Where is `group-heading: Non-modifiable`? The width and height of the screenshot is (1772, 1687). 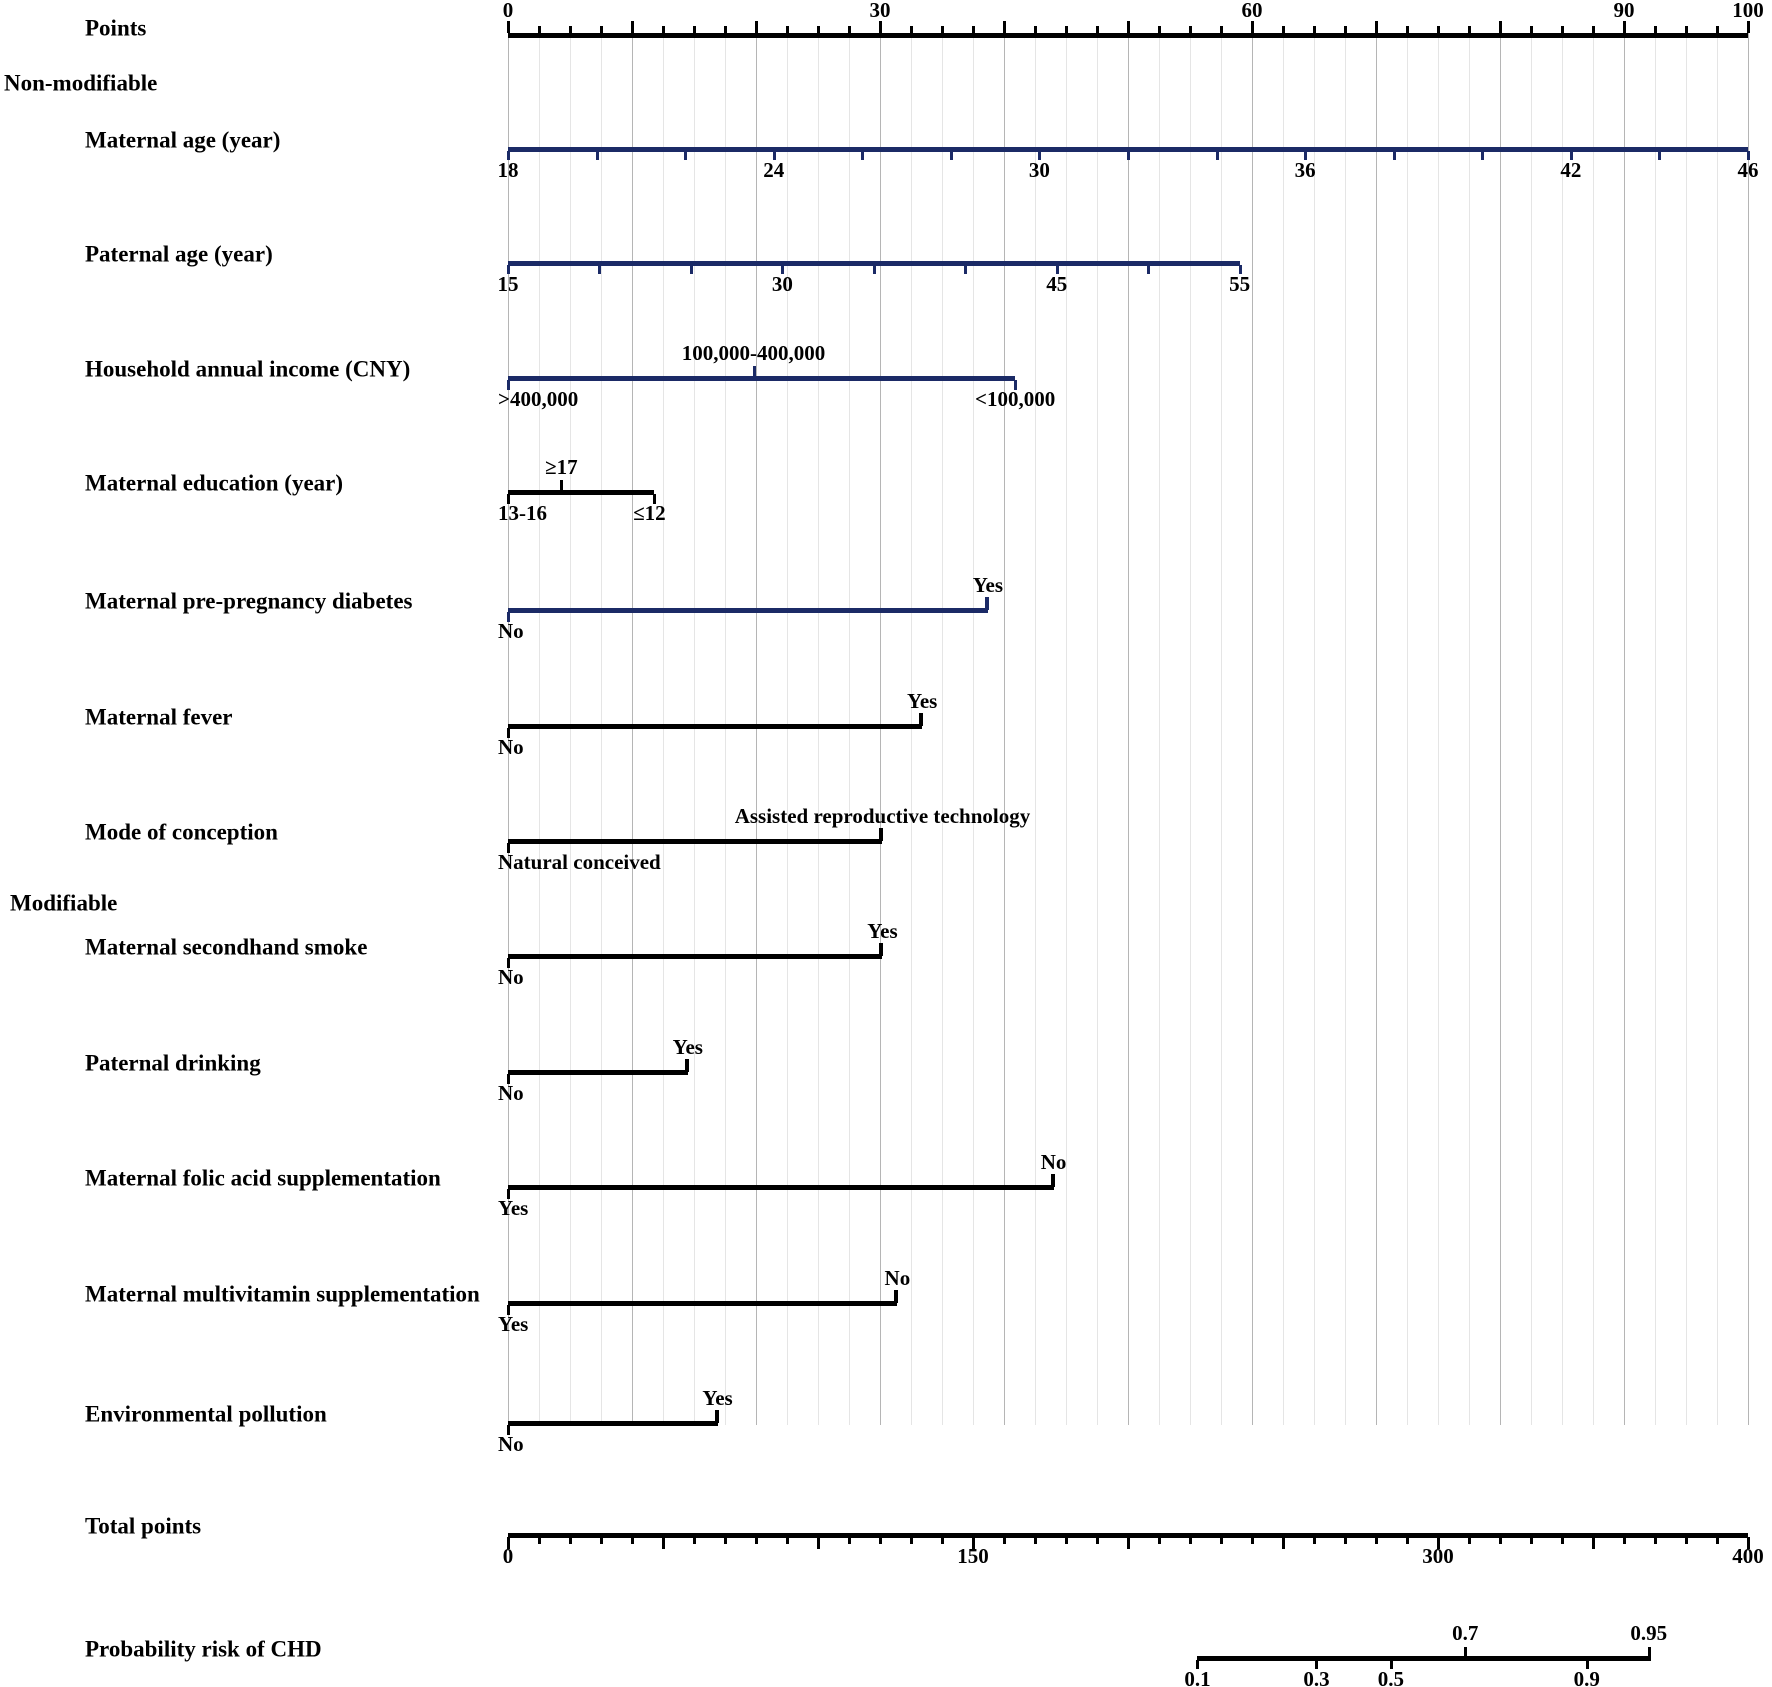 group-heading: Non-modifiable is located at coordinates (81, 83).